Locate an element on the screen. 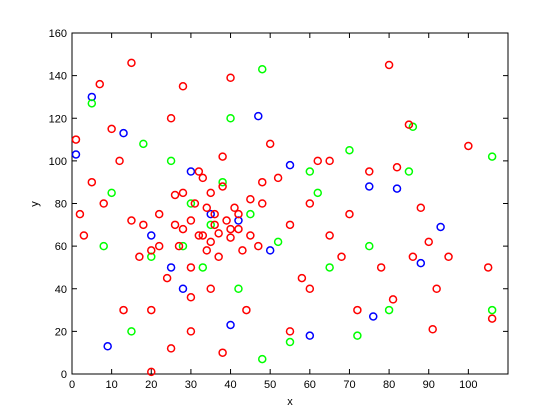  x-tick-label: 60 is located at coordinates (310, 385).